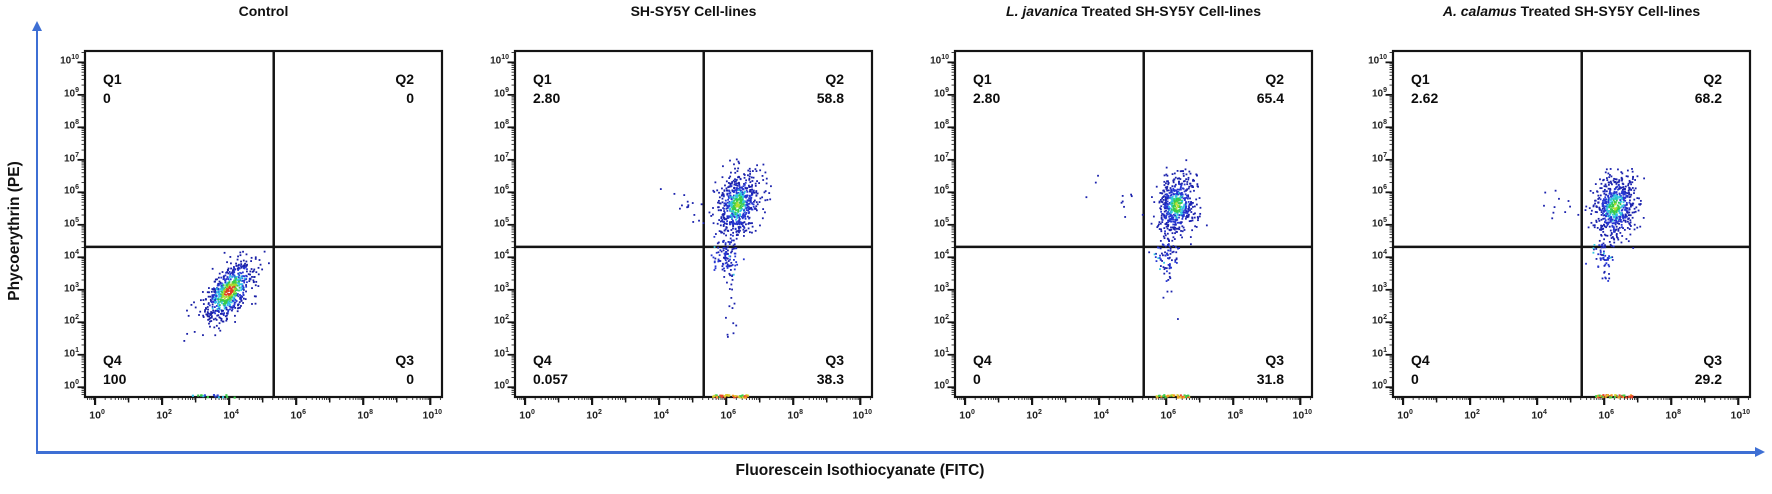  What do you see at coordinates (404, 369) in the screenshot?
I see `quadrant-label-q3: Q3 0` at bounding box center [404, 369].